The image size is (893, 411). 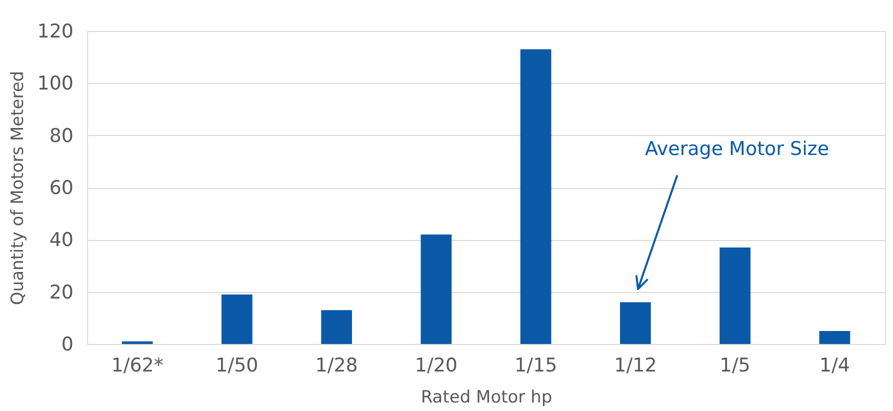 What do you see at coordinates (436, 365) in the screenshot?
I see `x-tick-label: 1/20` at bounding box center [436, 365].